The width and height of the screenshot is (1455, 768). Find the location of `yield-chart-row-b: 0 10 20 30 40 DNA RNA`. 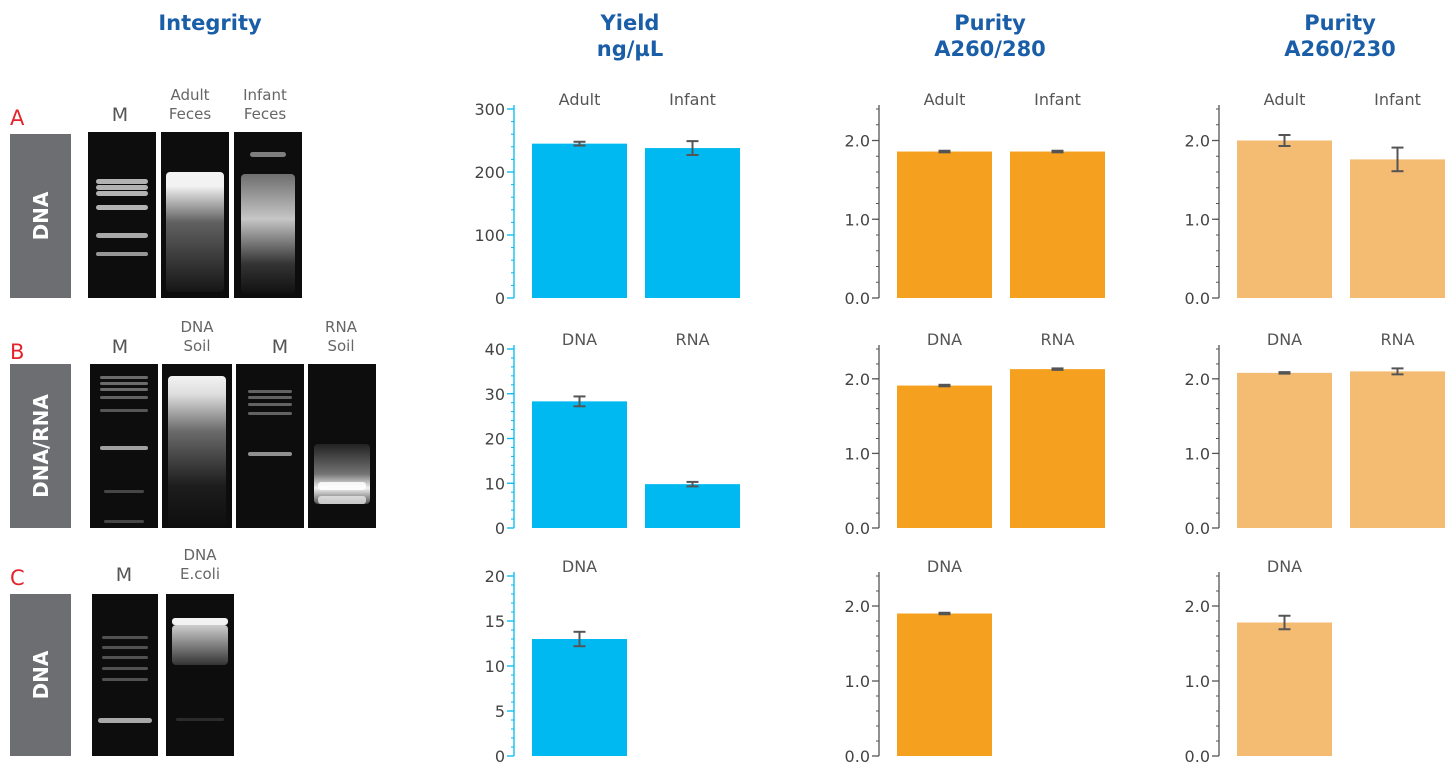

yield-chart-row-b: 0 10 20 30 40 DNA RNA is located at coordinates (612, 434).